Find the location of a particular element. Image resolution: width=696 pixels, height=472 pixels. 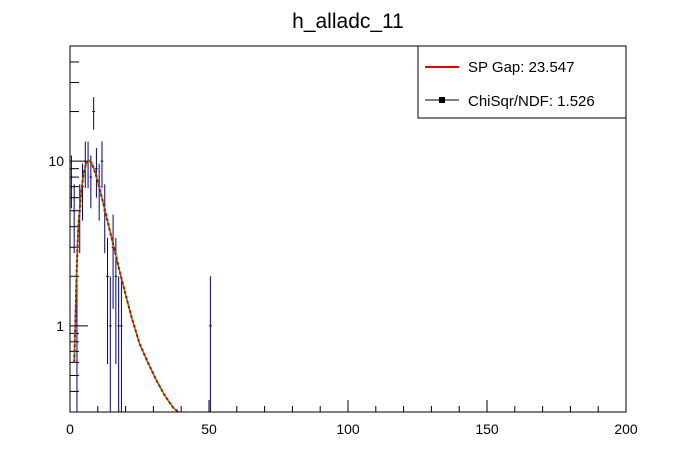

legend: SP Gap: 23.547 ChiSqr/NDF: 1.526 is located at coordinates (522, 82).